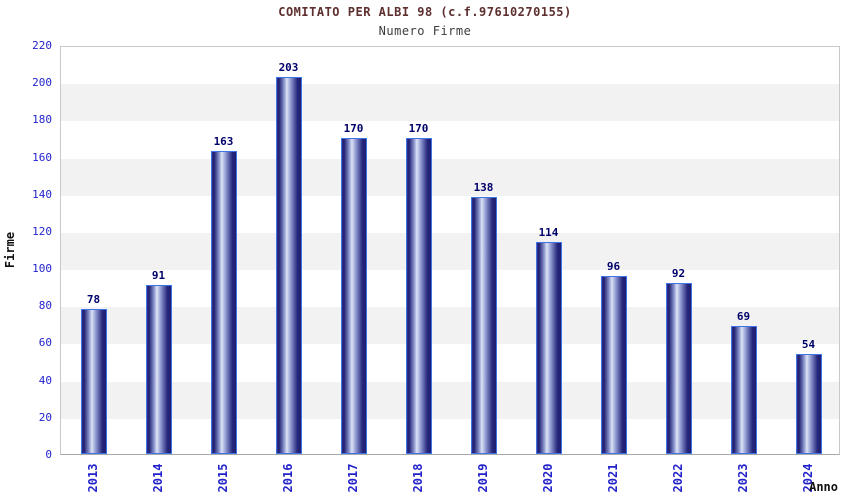  What do you see at coordinates (42, 157) in the screenshot?
I see `y-tick-label: 160` at bounding box center [42, 157].